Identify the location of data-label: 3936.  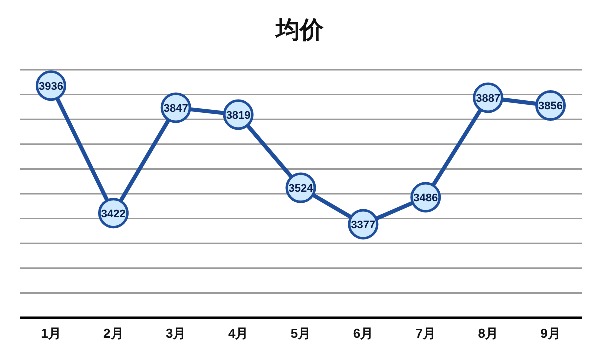
(51, 86).